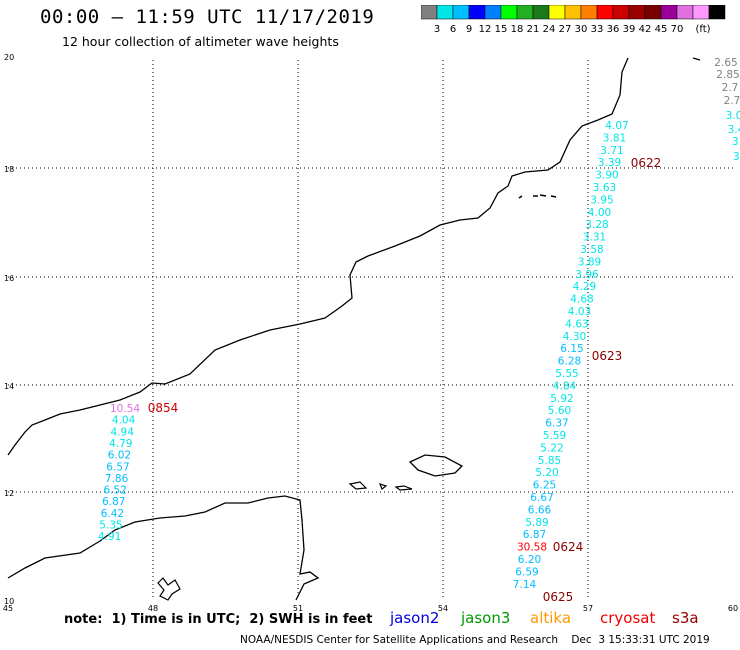 The image size is (740, 650). I want to click on colorbar-label: 42, so click(645, 29).